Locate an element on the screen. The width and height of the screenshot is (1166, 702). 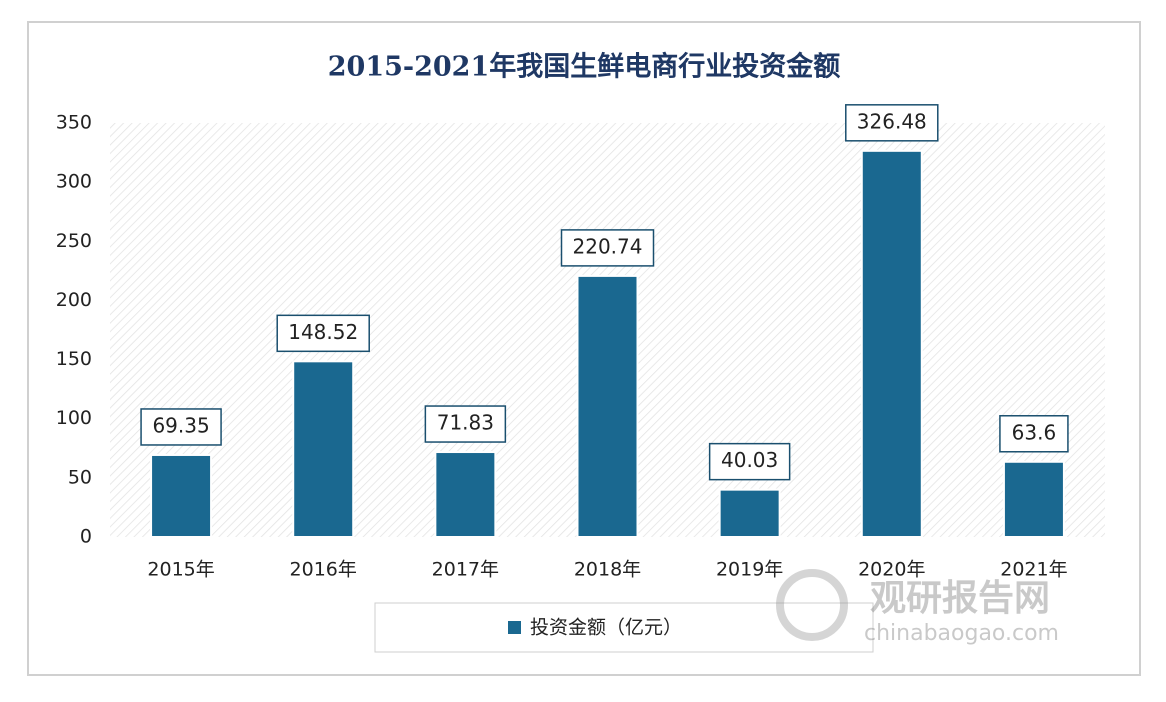
x-tick-label: 2021年 is located at coordinates (1033, 570).